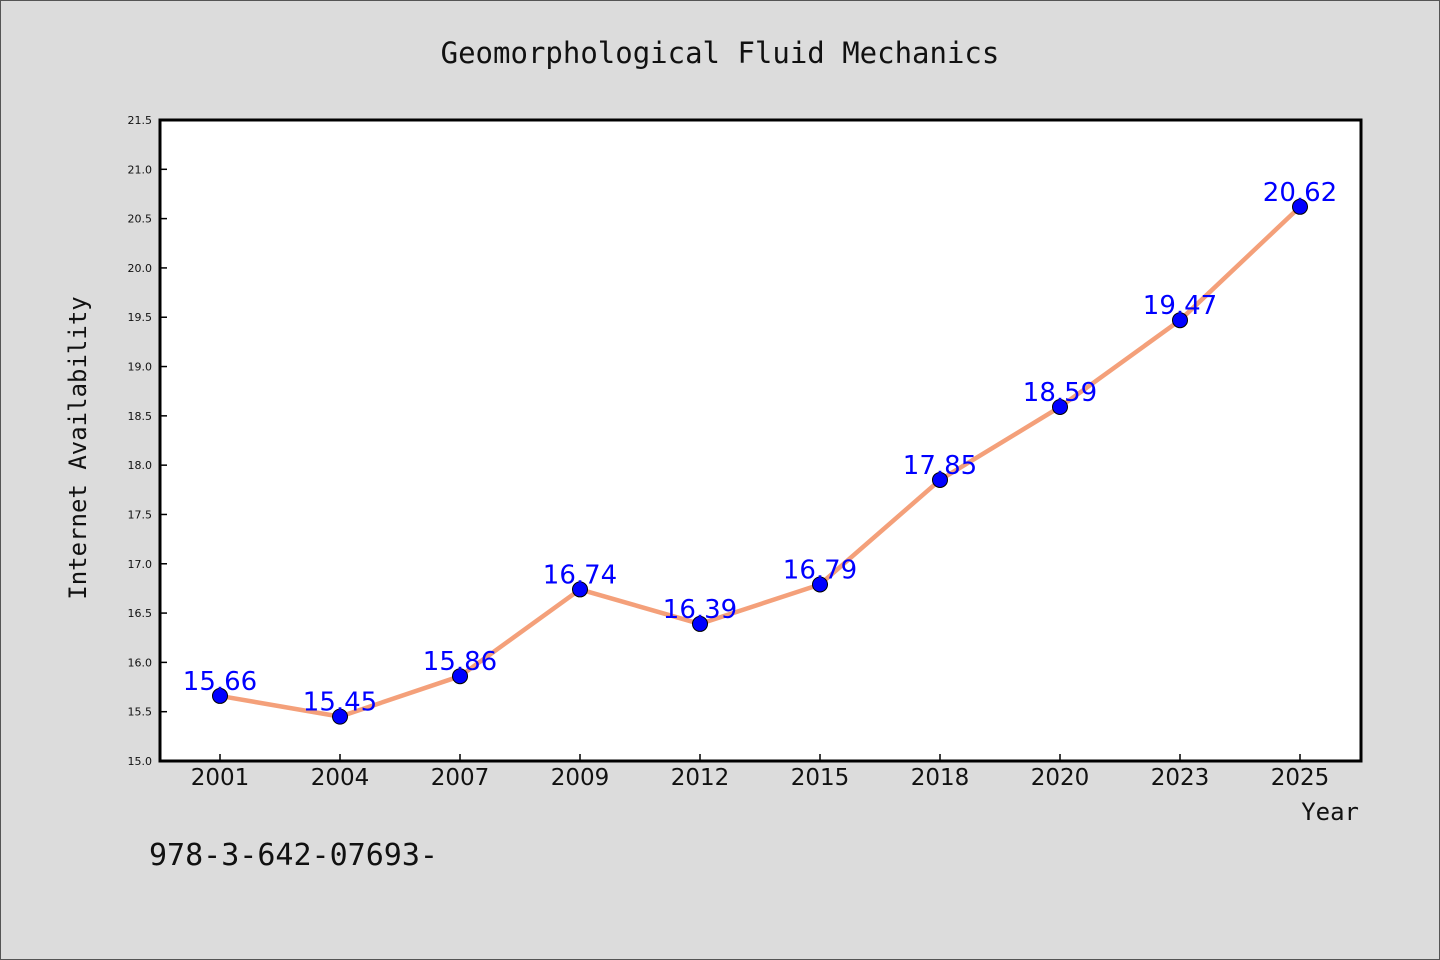 Image resolution: width=1440 pixels, height=960 pixels. Describe the element at coordinates (1180, 306) in the screenshot. I see `data-label: 19.47` at that location.